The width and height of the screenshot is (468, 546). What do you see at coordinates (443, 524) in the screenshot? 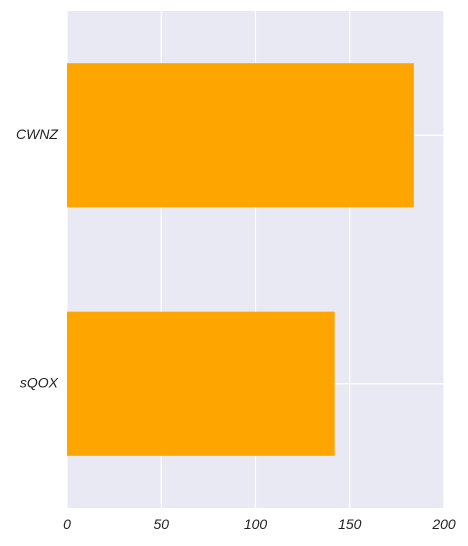
I see `x-tick-label: 200` at bounding box center [443, 524].